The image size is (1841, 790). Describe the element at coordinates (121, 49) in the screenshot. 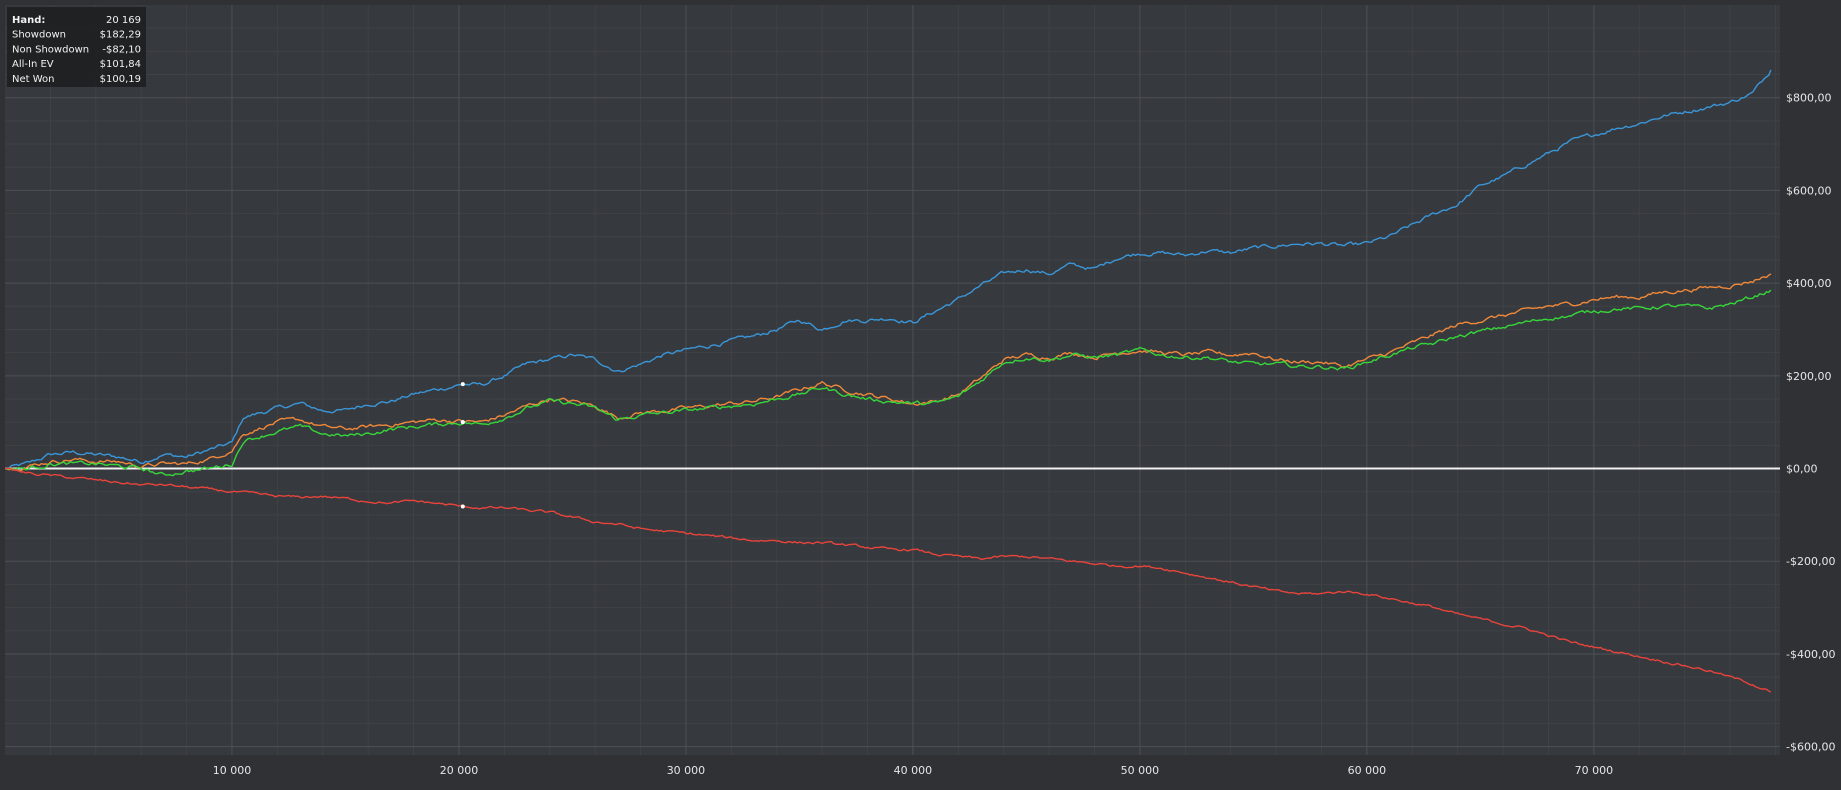

I see `tooltip-value: -$82,10` at that location.